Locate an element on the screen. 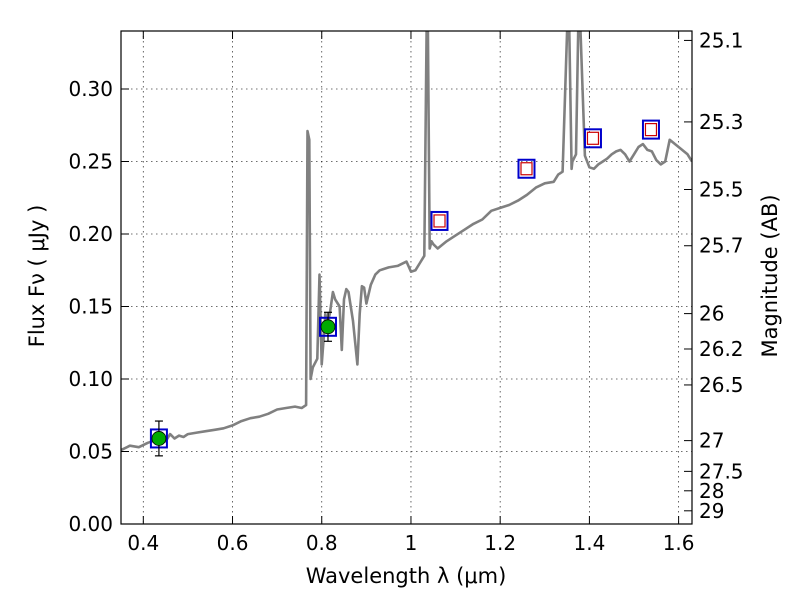 This screenshot has width=800, height=600. y-tick-label: 0.10 is located at coordinates (90, 379).